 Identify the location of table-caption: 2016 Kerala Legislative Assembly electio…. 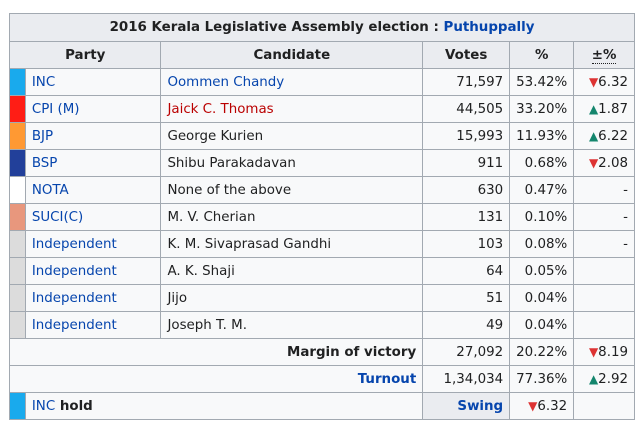
(322, 27).